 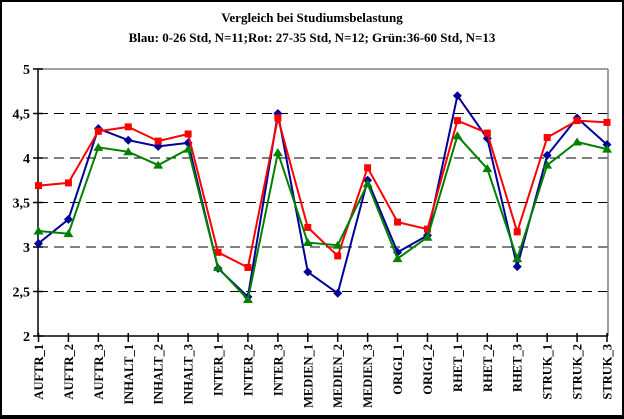 I want to click on x-category-label: MEDIEN_2, so click(x=338, y=376).